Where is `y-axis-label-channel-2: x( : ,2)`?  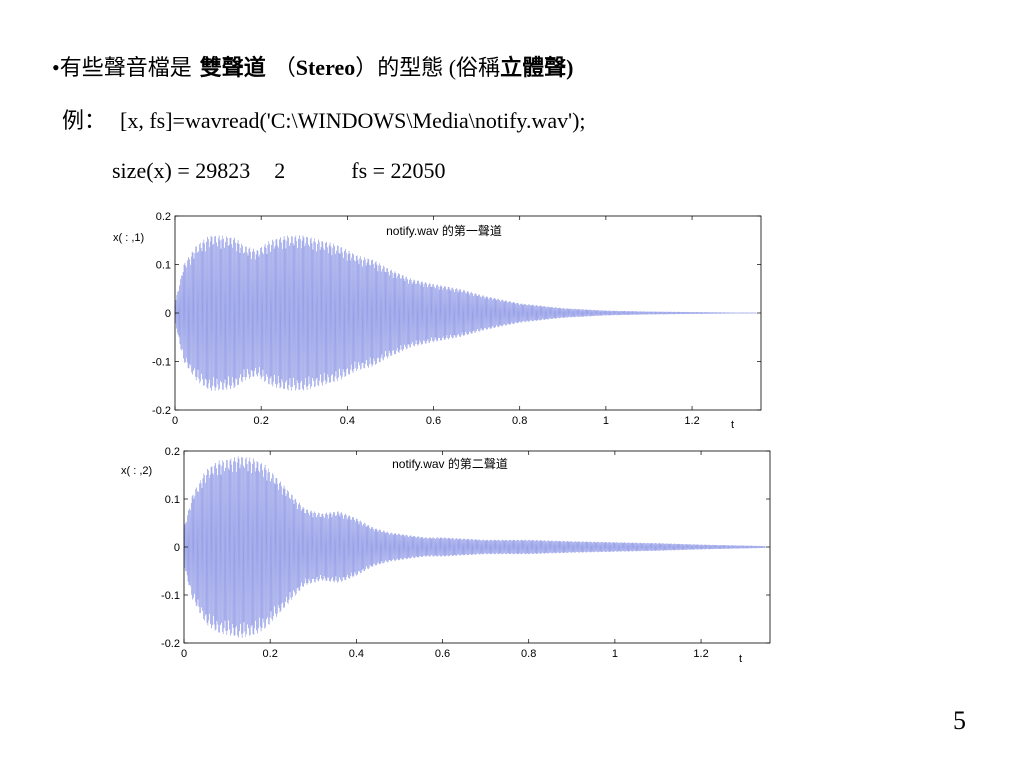 y-axis-label-channel-2: x( : ,2) is located at coordinates (136, 471).